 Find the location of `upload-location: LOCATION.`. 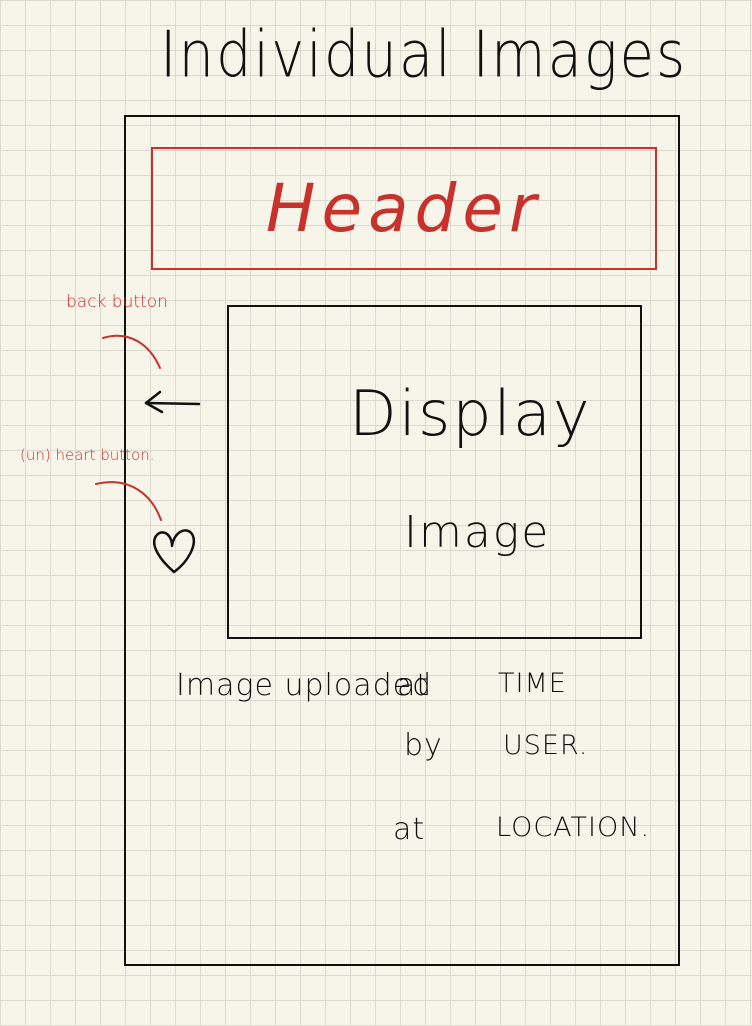

upload-location: LOCATION. is located at coordinates (573, 827).